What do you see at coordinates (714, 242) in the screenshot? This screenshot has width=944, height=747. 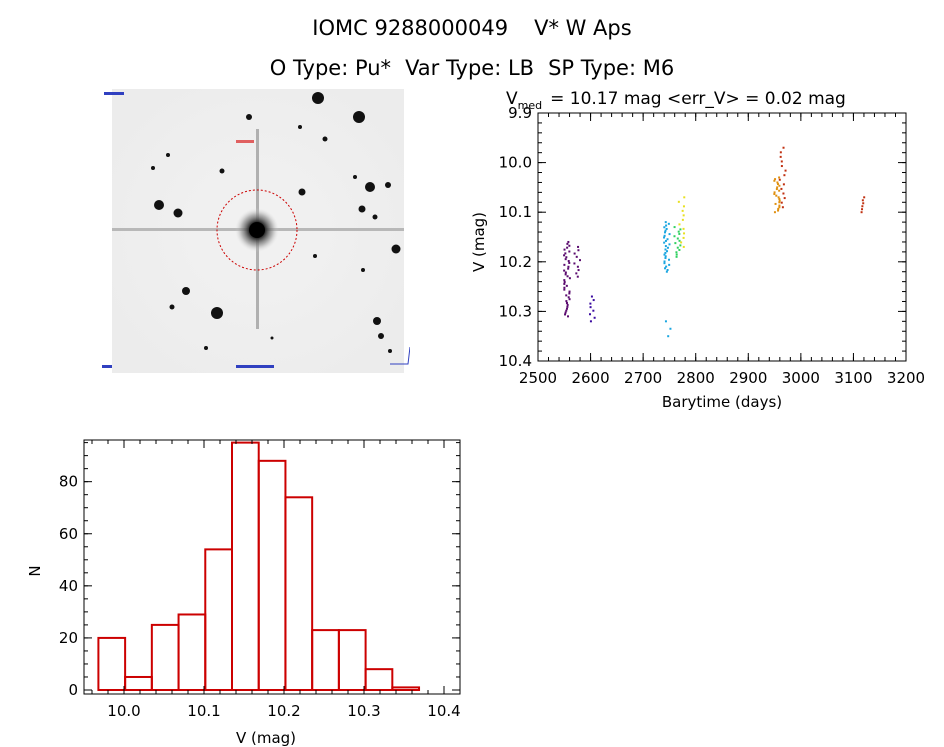 I see `light-curve-points` at bounding box center [714, 242].